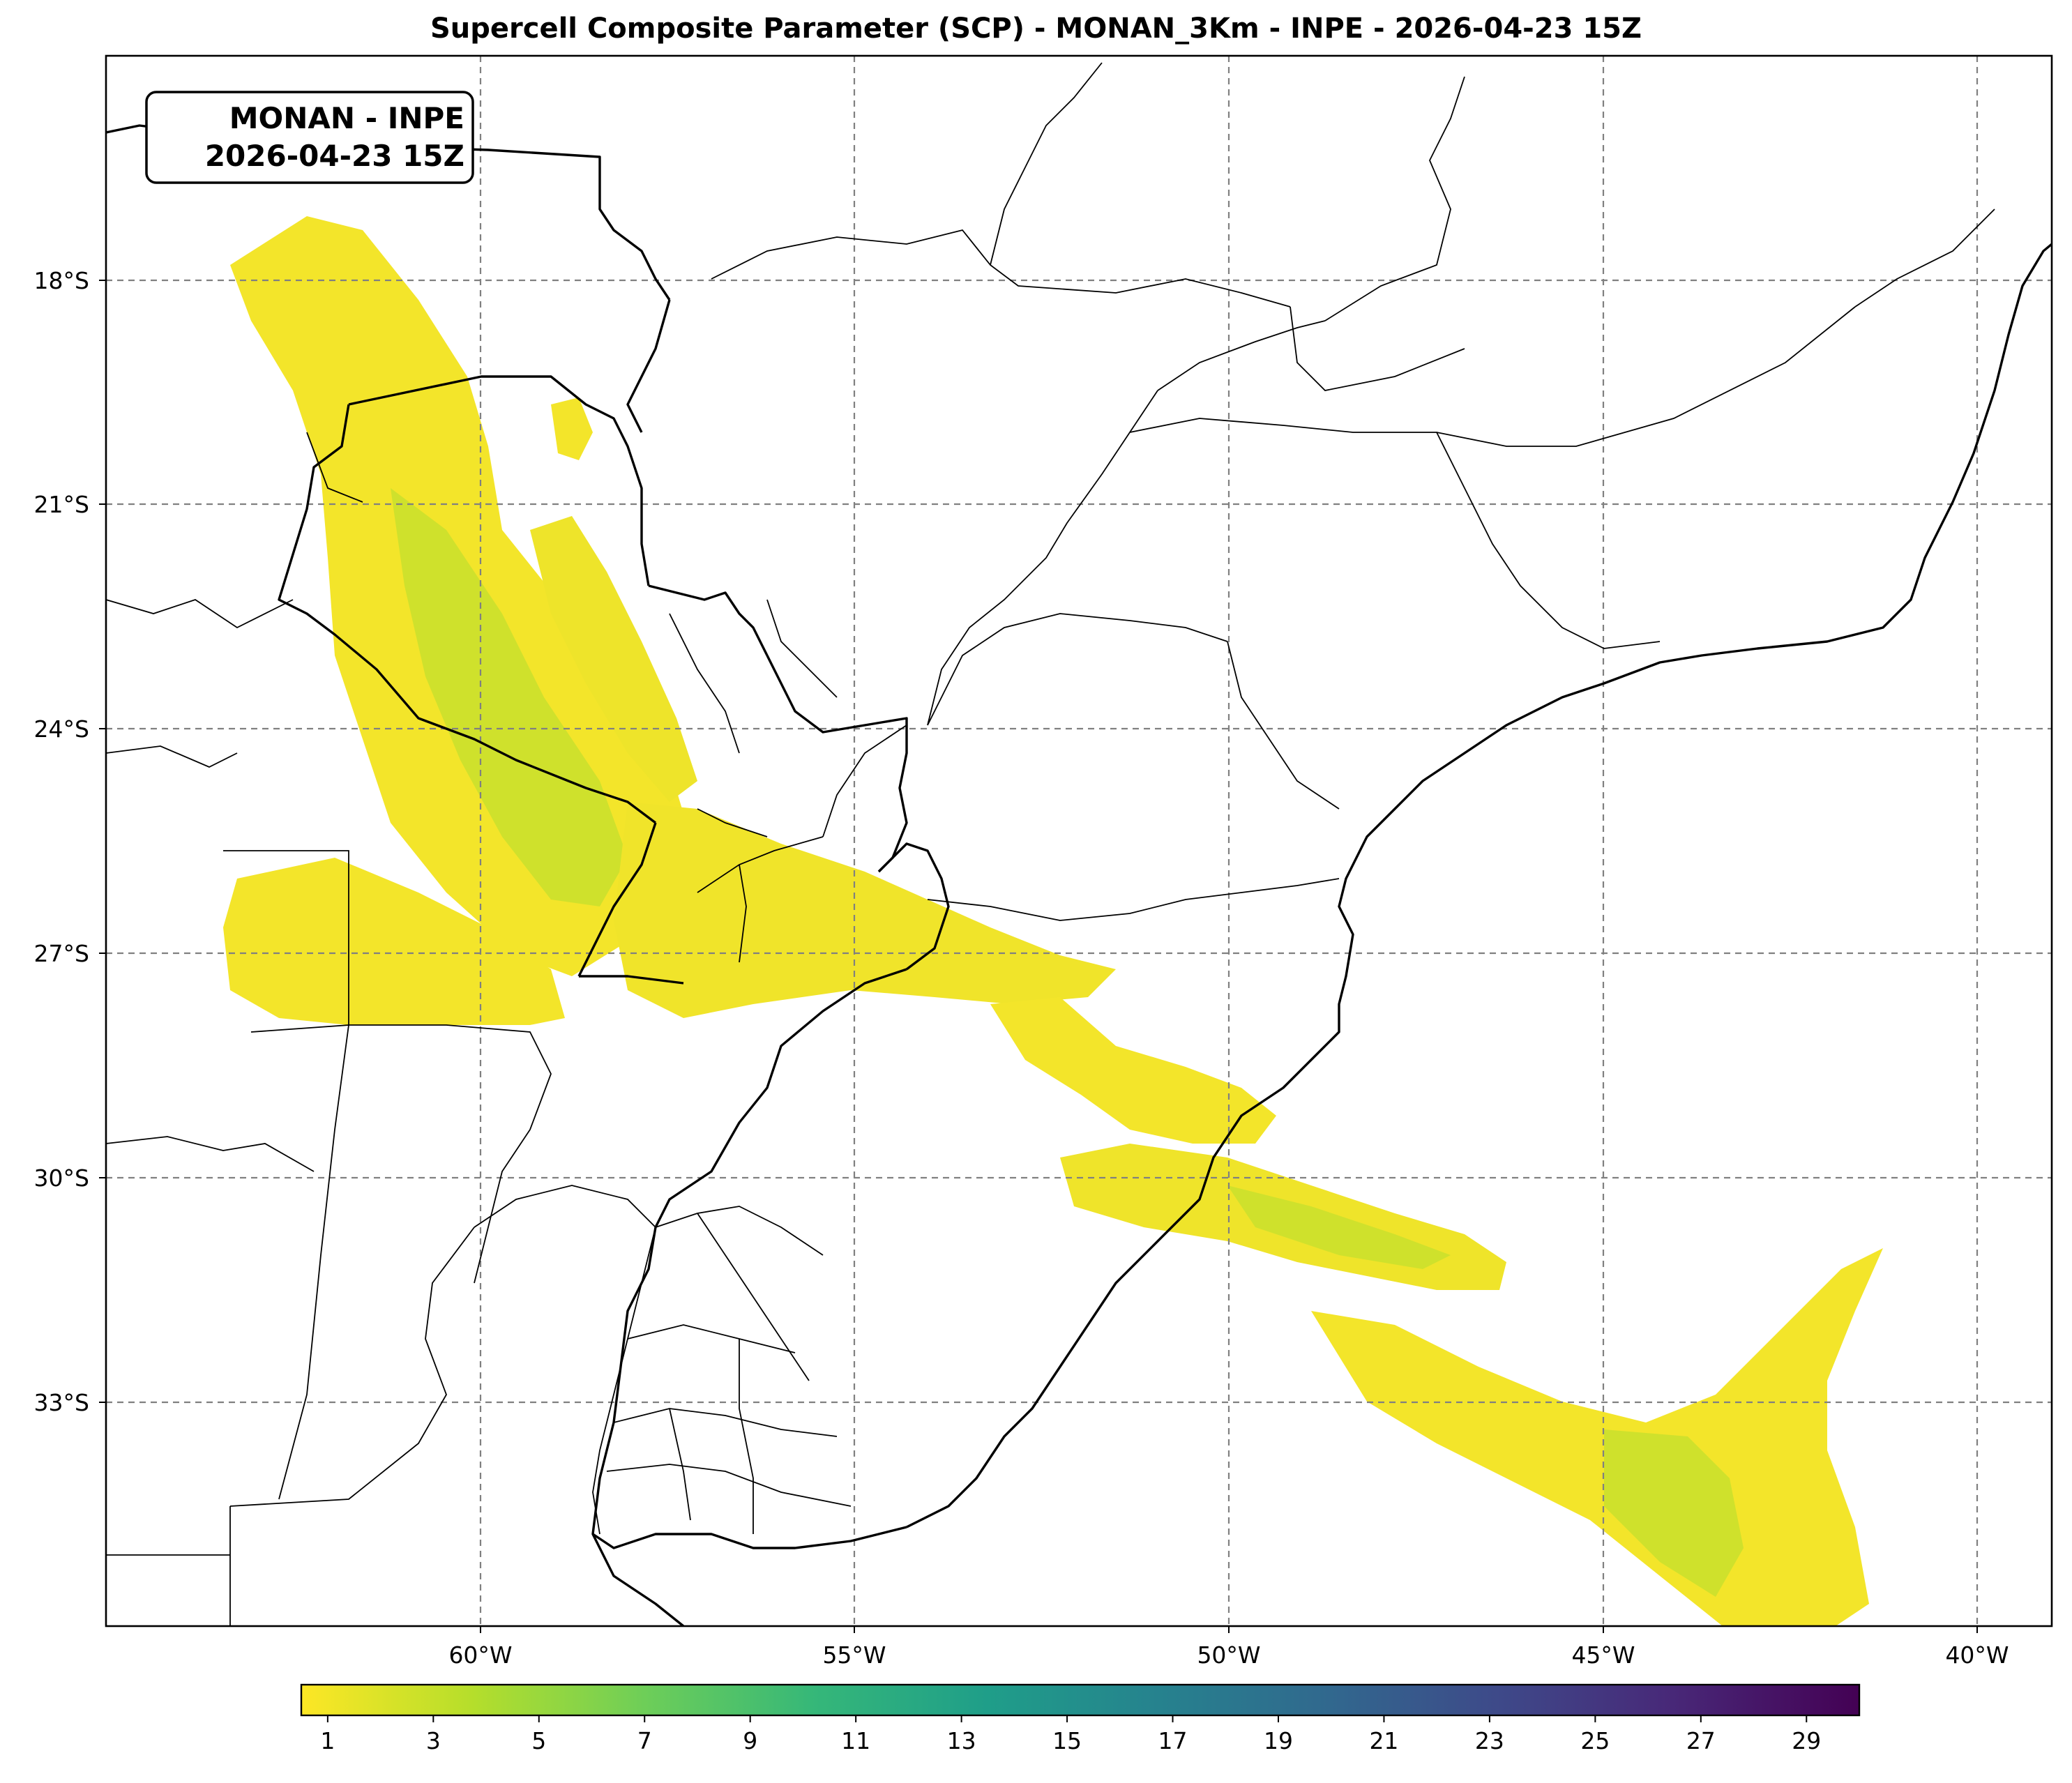 The height and width of the screenshot is (1783, 2072). I want to click on colorbar-ticks: 1 3 5 7 9 11 13 15 17 19 21 23 25 27 29, so click(1070, 1734).